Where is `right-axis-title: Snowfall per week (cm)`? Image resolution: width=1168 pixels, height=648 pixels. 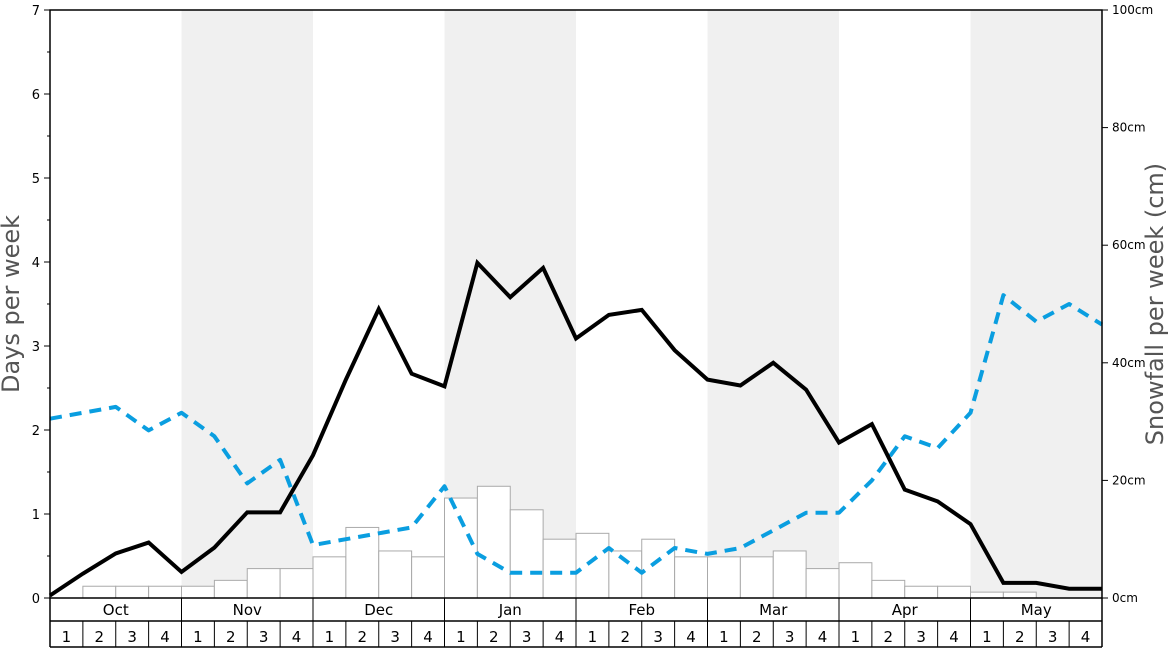
right-axis-title: Snowfall per week (cm) is located at coordinates (1154, 304).